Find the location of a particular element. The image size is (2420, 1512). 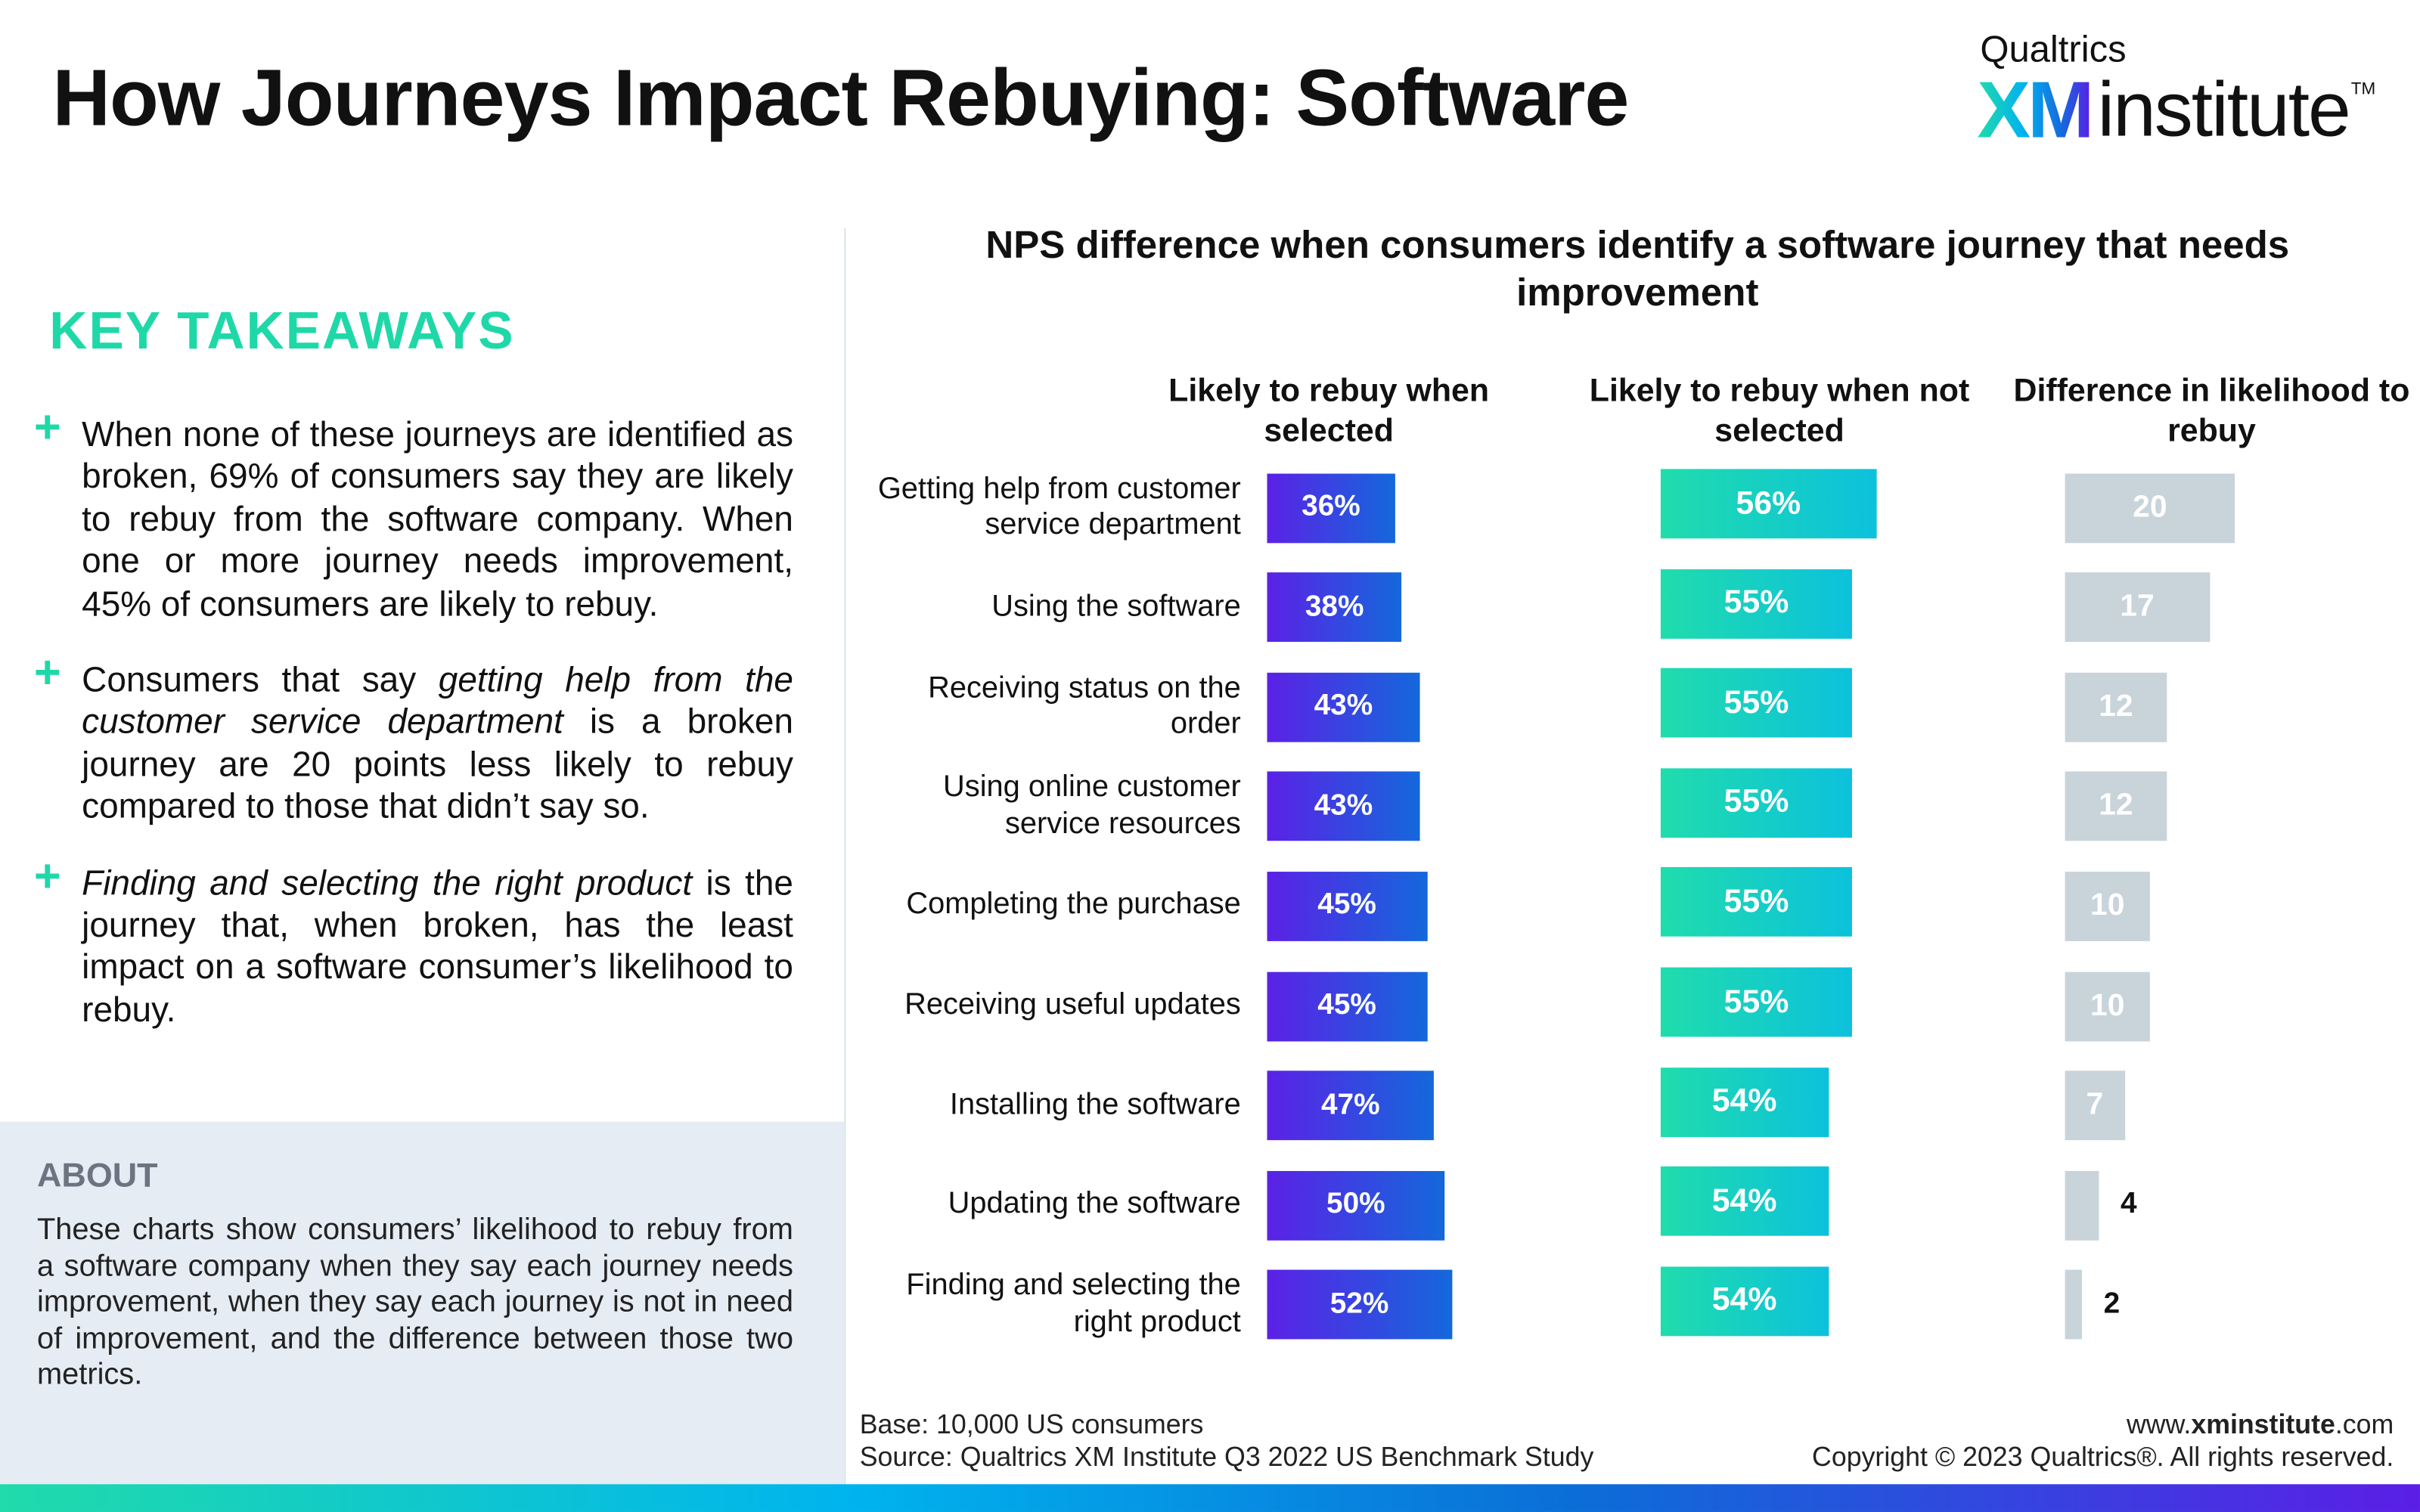

about-heading: ABOUT is located at coordinates (97, 1174).